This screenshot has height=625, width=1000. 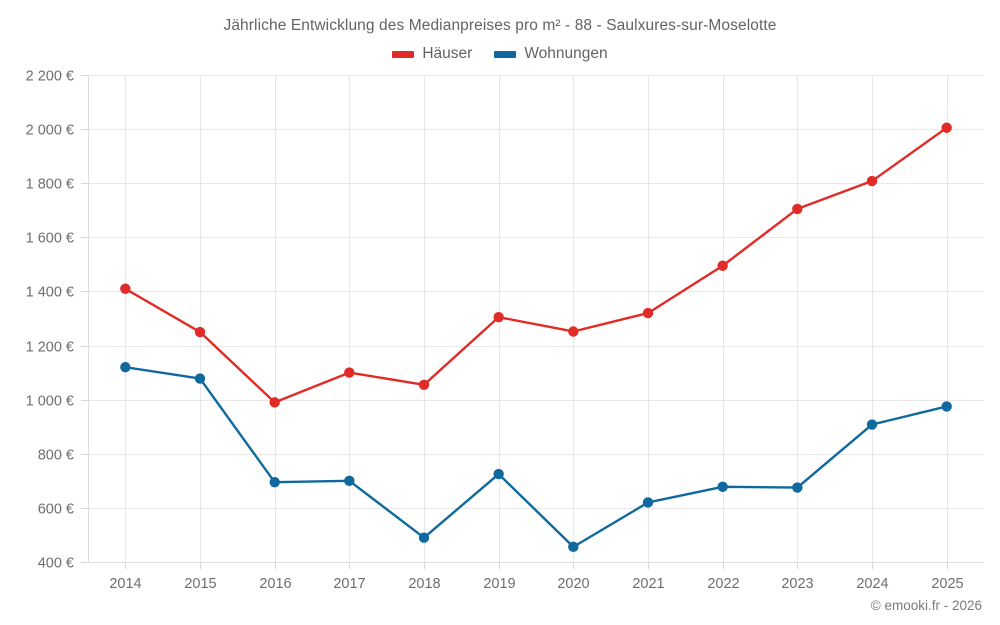 I want to click on data-point-wohnungen-2025, so click(x=946, y=406).